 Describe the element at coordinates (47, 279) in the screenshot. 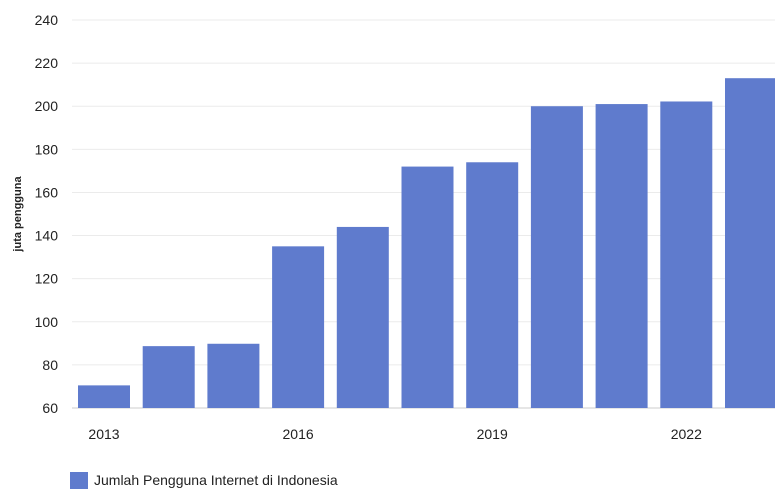

I see `y-tick-label: 120` at that location.